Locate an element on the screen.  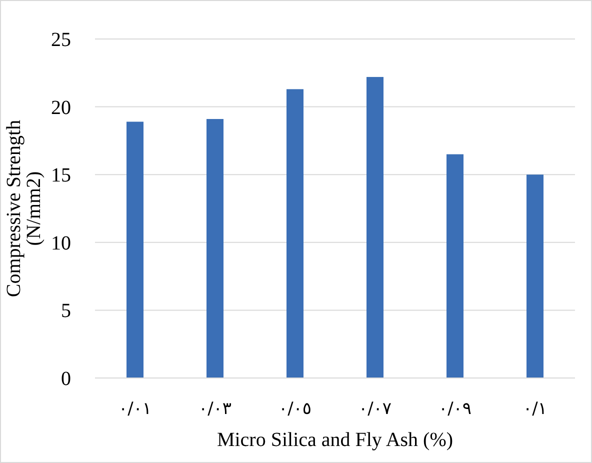
x-tick-label: ٠/١ is located at coordinates (535, 409).